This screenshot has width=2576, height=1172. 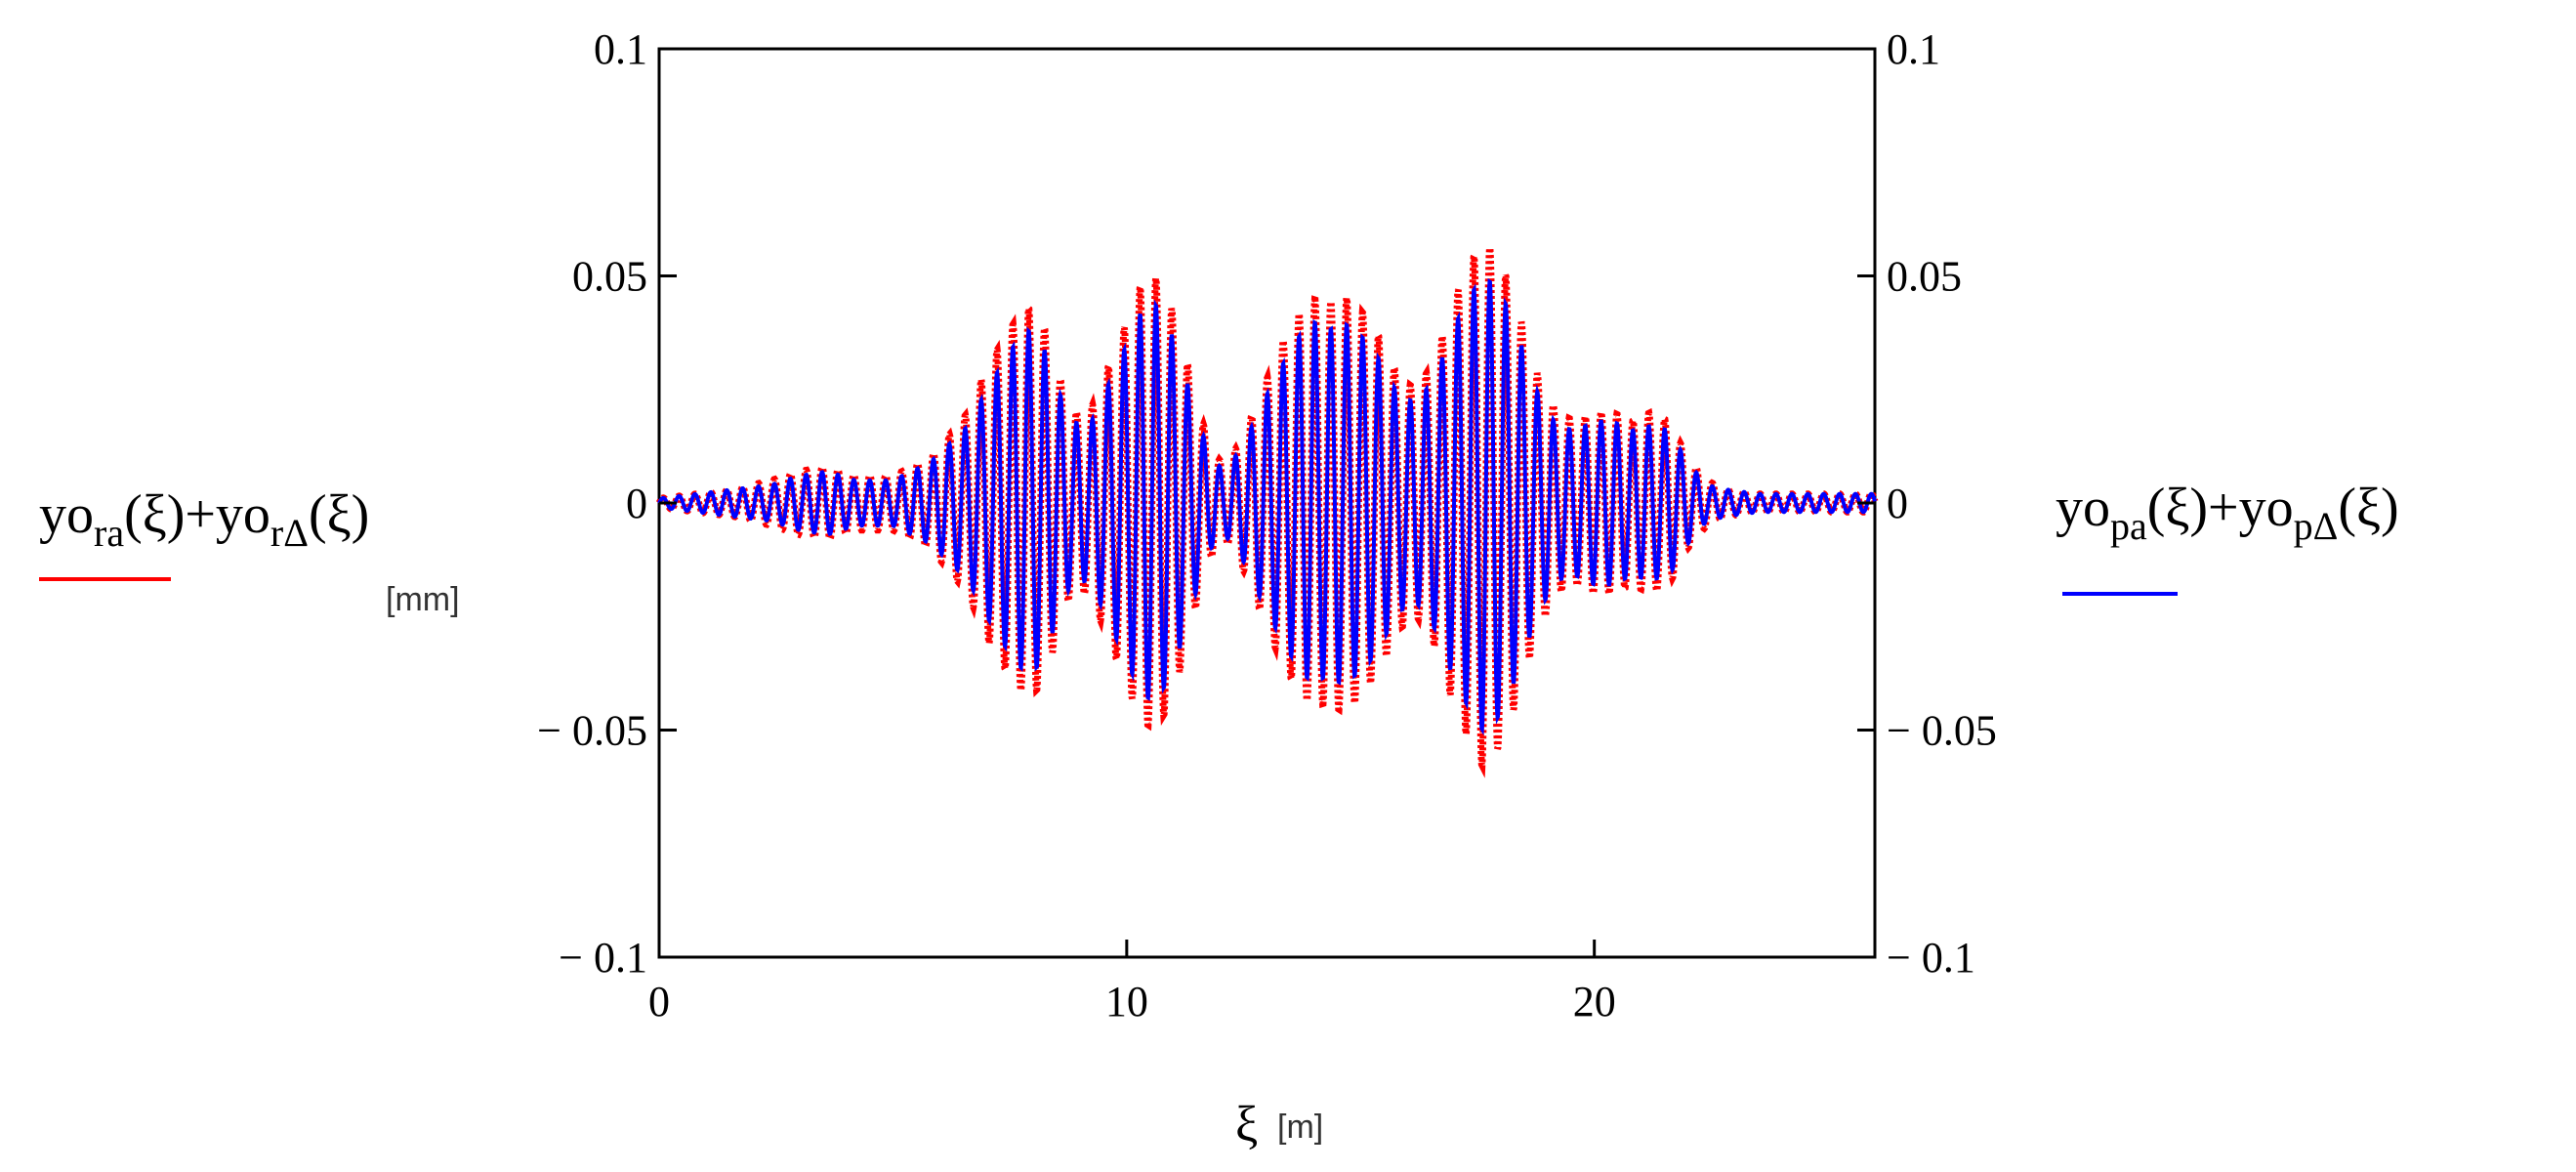 I want to click on y-tick-label-left: 0.1, so click(x=620, y=49).